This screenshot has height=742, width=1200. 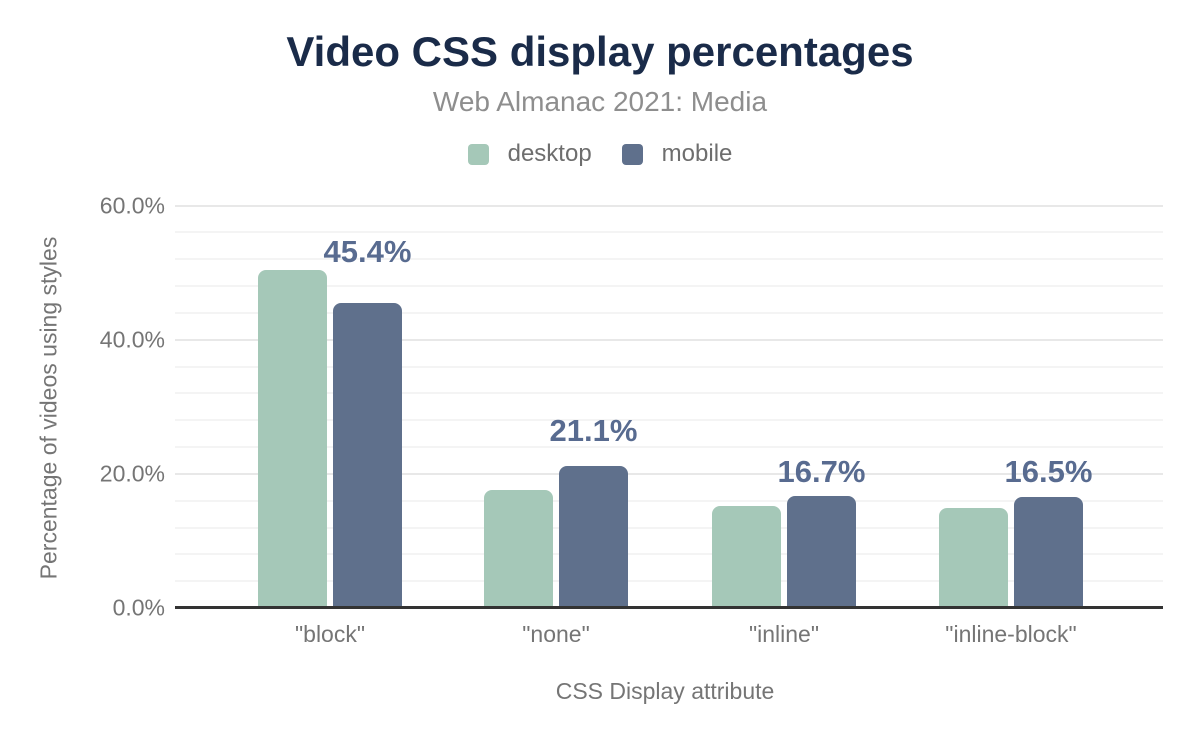 What do you see at coordinates (600, 51) in the screenshot?
I see `chart-title: Video CSS display percentages` at bounding box center [600, 51].